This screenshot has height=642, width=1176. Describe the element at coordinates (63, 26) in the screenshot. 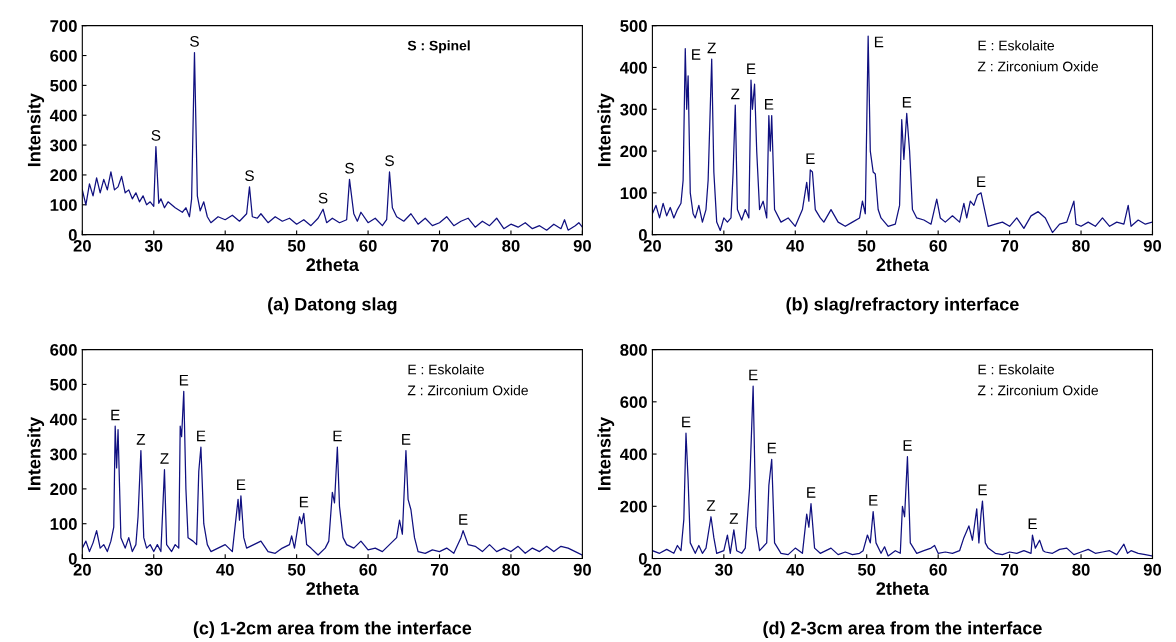

I see `y-tick-label: 700` at that location.